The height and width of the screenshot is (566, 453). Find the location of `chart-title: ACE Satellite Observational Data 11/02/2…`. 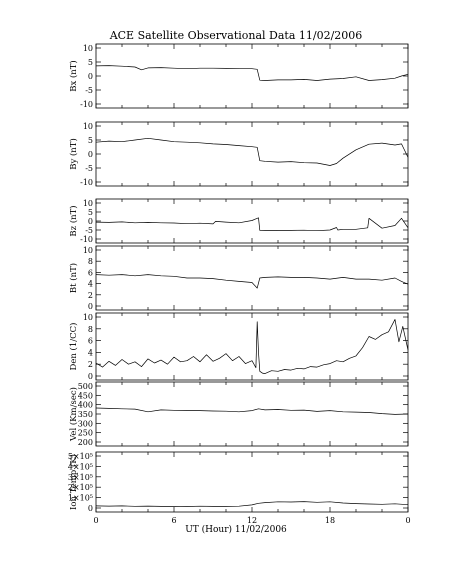

chart-title: ACE Satellite Observational Data 11/02/2… is located at coordinates (236, 35).